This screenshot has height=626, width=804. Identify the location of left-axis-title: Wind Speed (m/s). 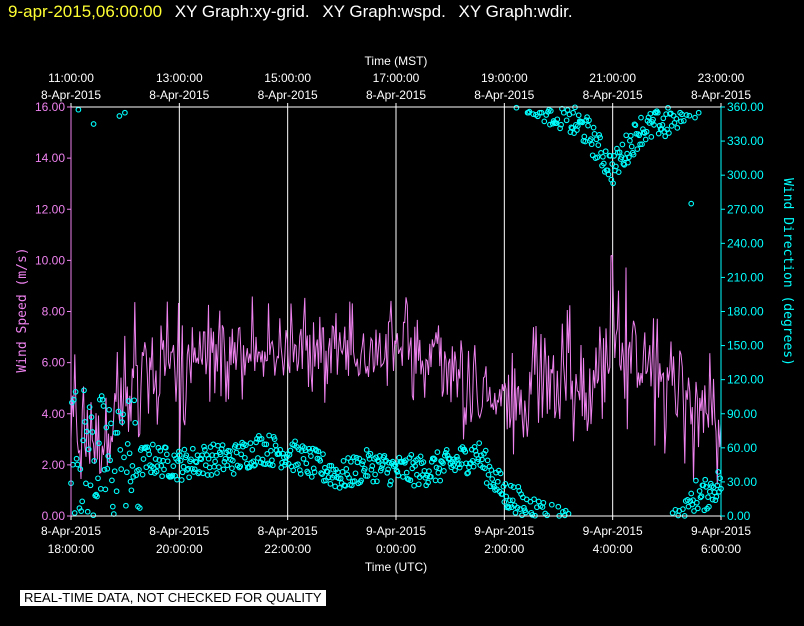
(22, 309).